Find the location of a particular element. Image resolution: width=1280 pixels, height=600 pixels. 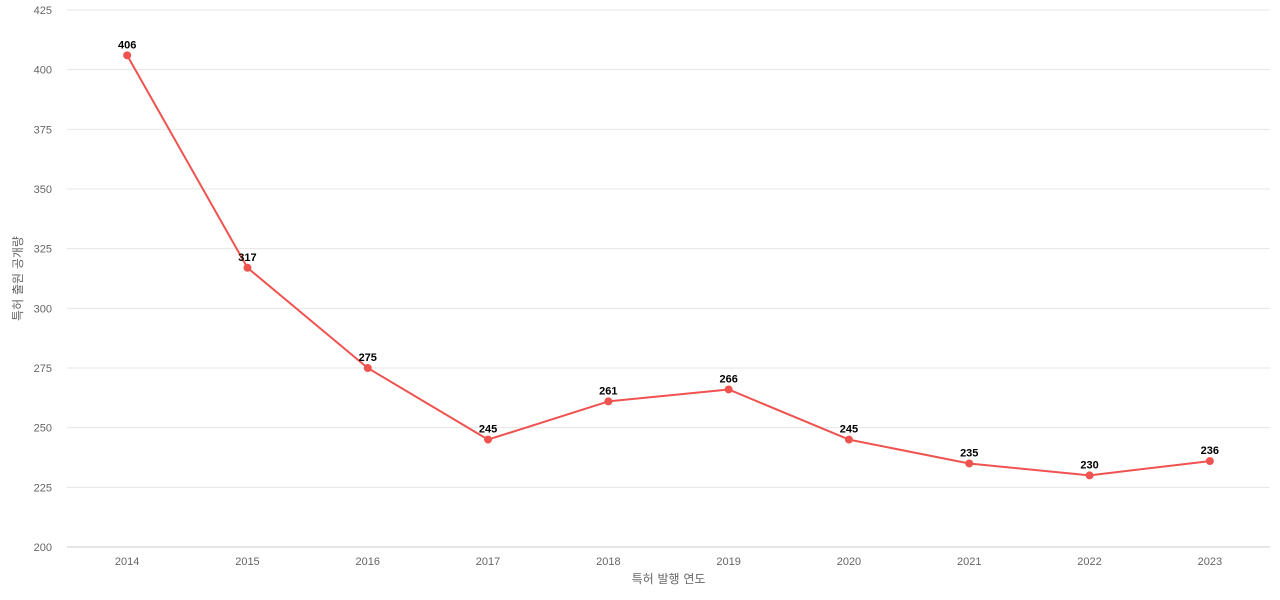

x-tick-label: 2018 is located at coordinates (608, 562).